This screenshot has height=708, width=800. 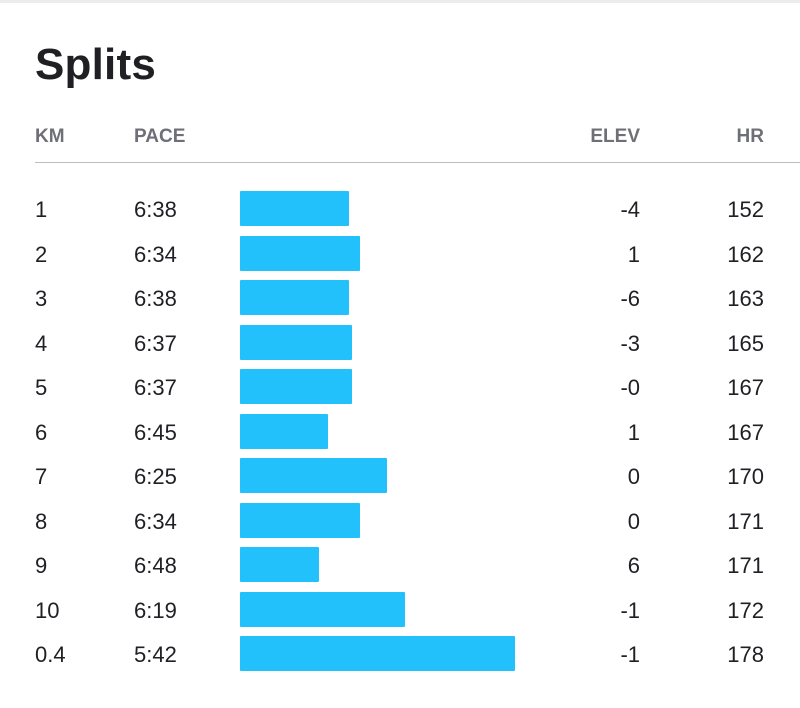 I want to click on split-km: 5, so click(x=41, y=387).